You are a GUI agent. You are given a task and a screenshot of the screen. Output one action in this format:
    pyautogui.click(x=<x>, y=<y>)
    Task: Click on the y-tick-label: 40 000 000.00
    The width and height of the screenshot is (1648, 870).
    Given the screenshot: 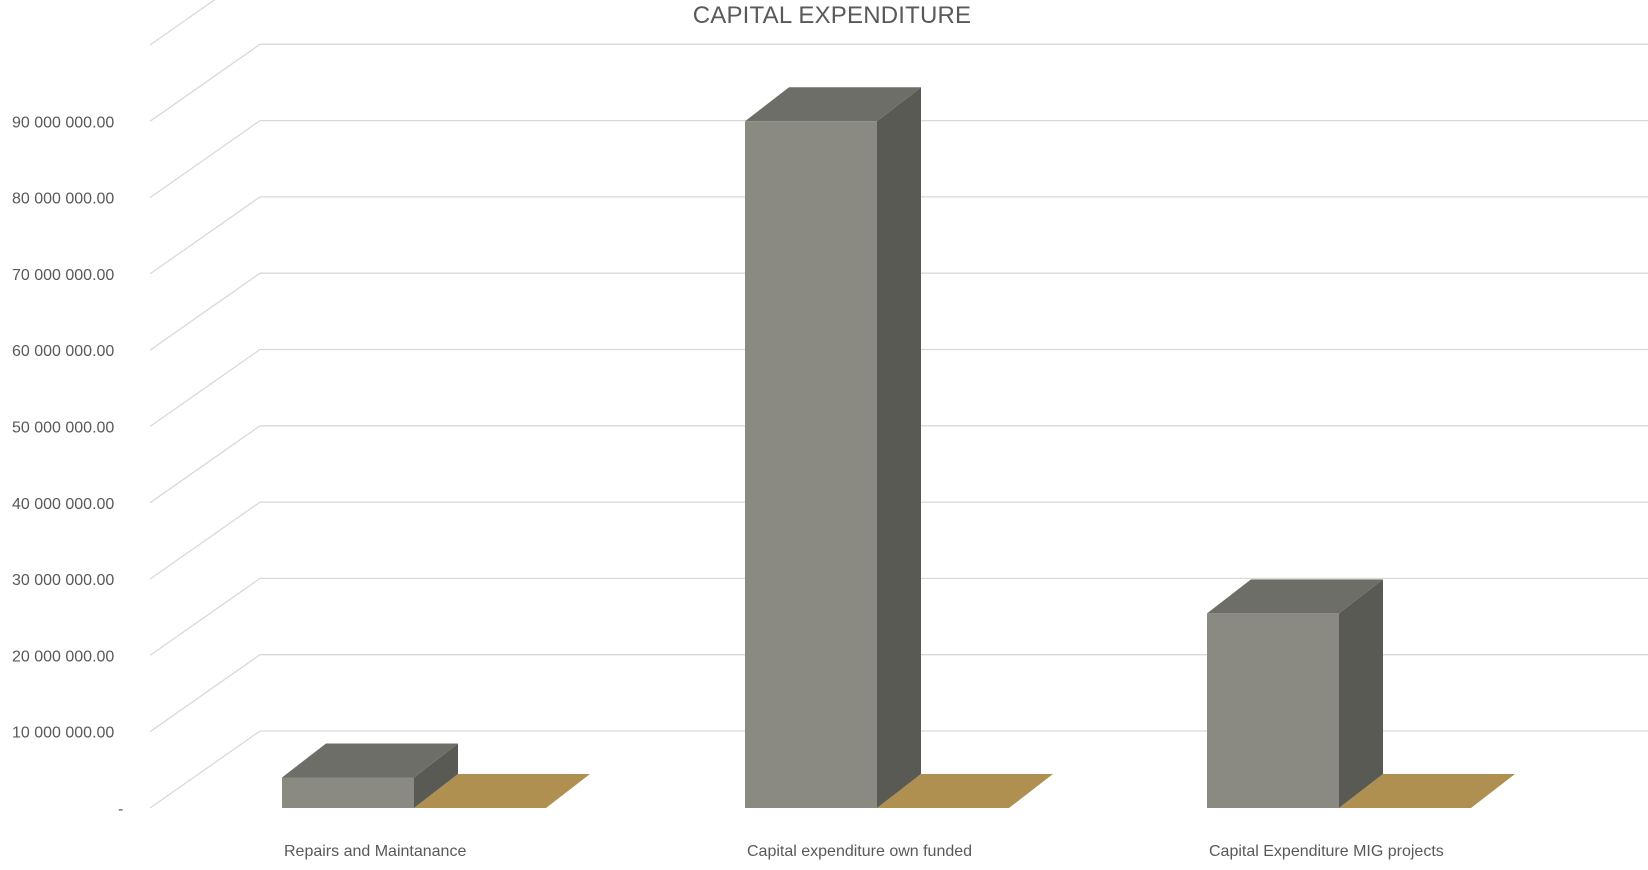 What is the action you would take?
    pyautogui.click(x=63, y=504)
    